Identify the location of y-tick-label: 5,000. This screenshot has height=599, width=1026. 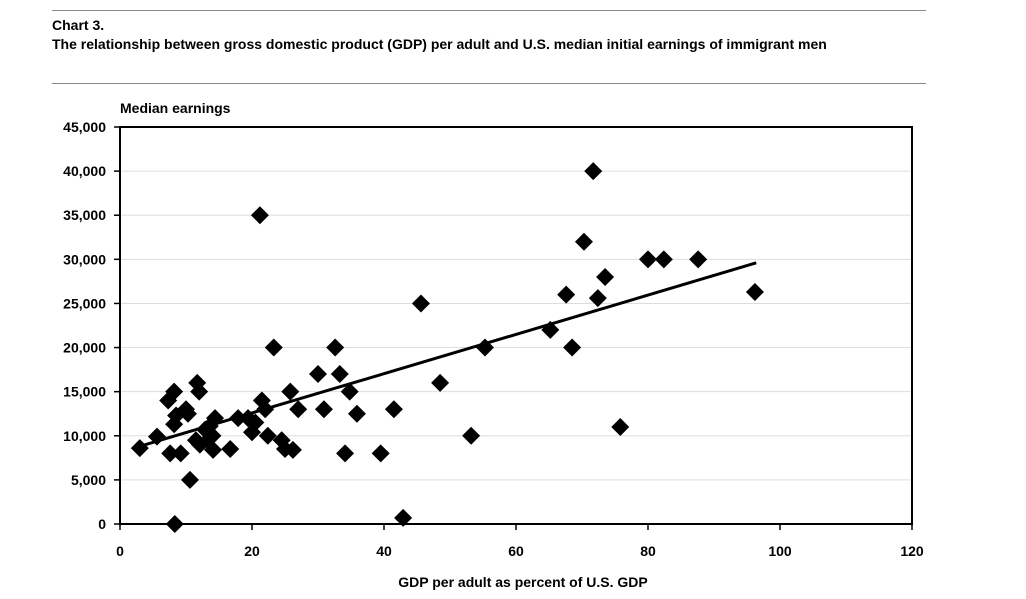
(88, 480).